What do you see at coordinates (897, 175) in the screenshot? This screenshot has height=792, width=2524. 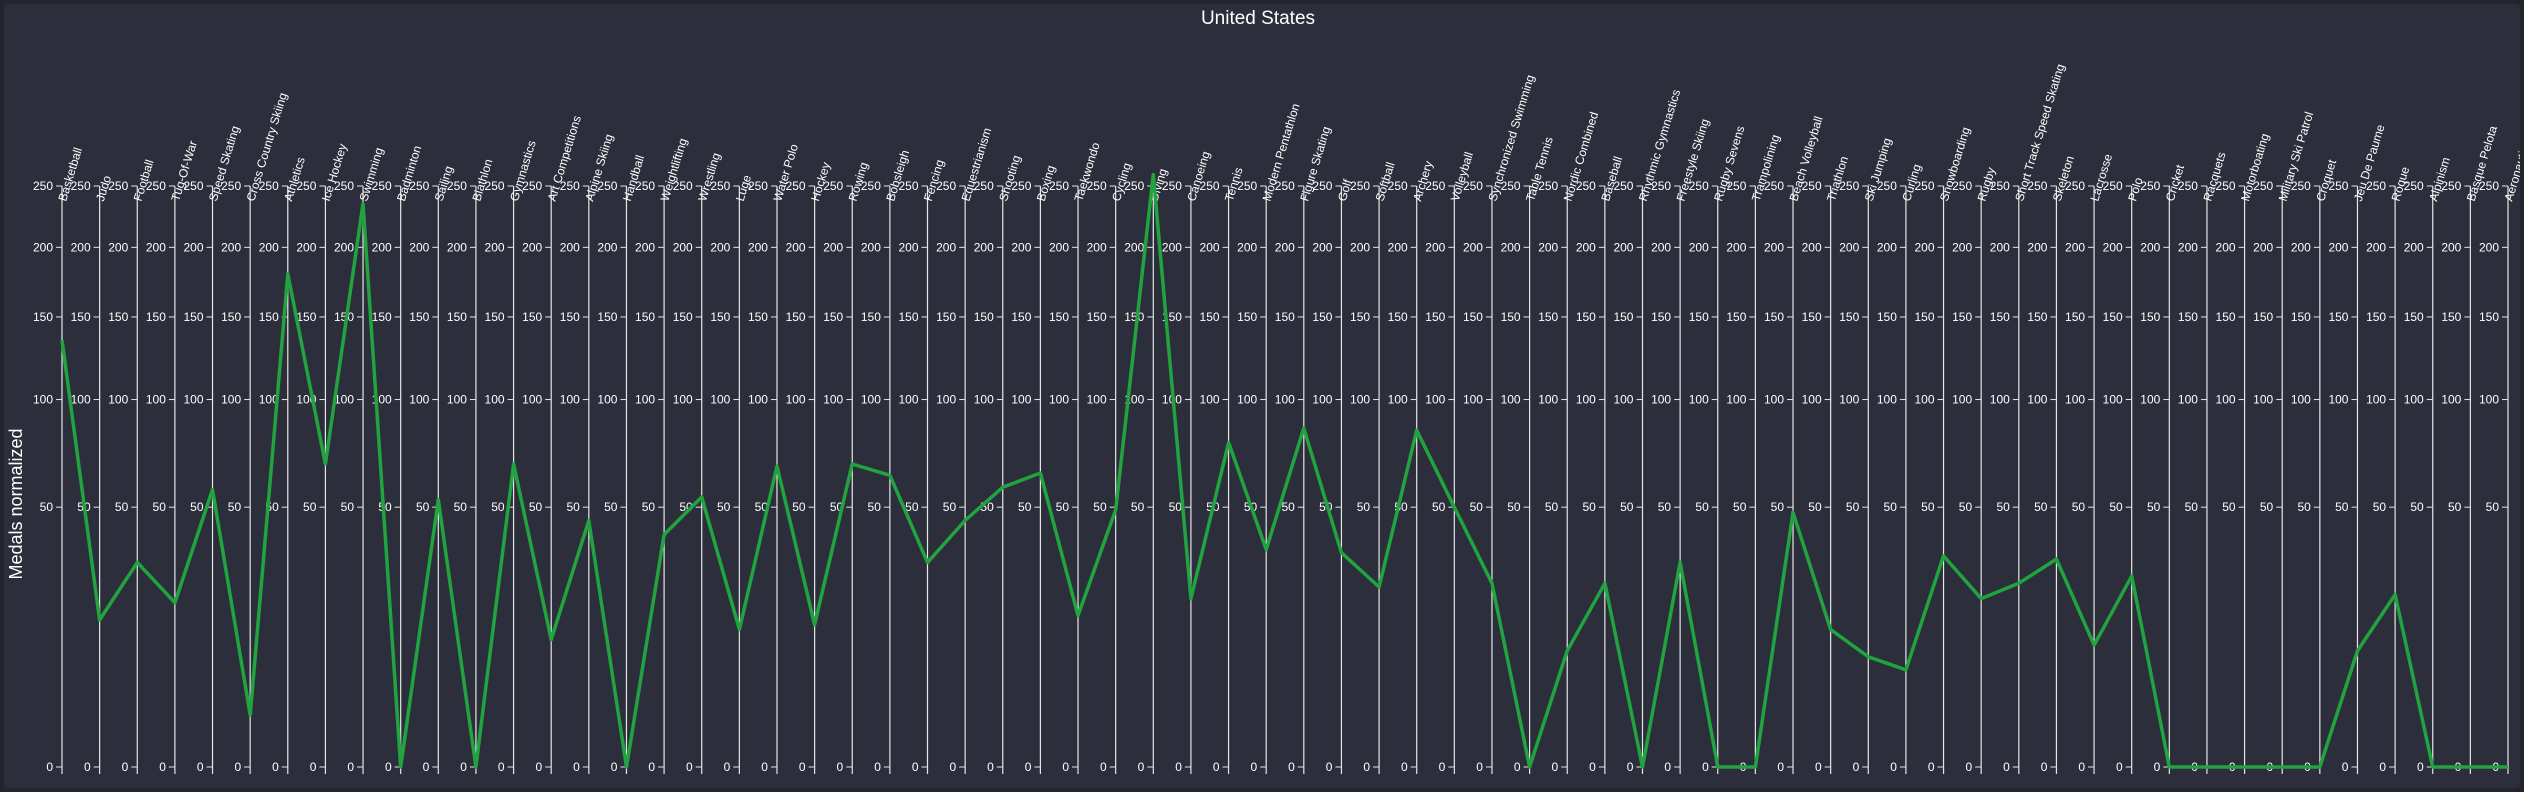 I see `category-label: Bobsleigh` at bounding box center [897, 175].